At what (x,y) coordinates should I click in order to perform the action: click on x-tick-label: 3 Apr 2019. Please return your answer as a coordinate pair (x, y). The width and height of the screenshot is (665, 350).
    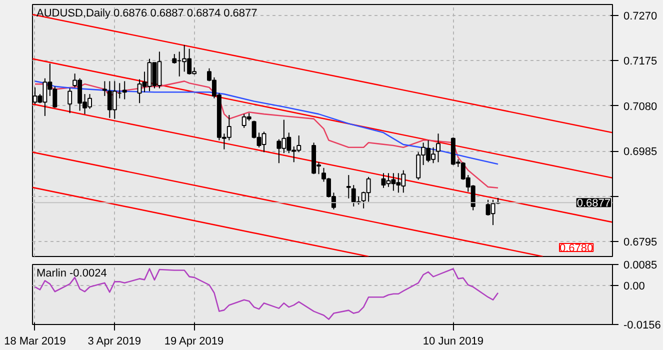
    Looking at the image, I should click on (114, 342).